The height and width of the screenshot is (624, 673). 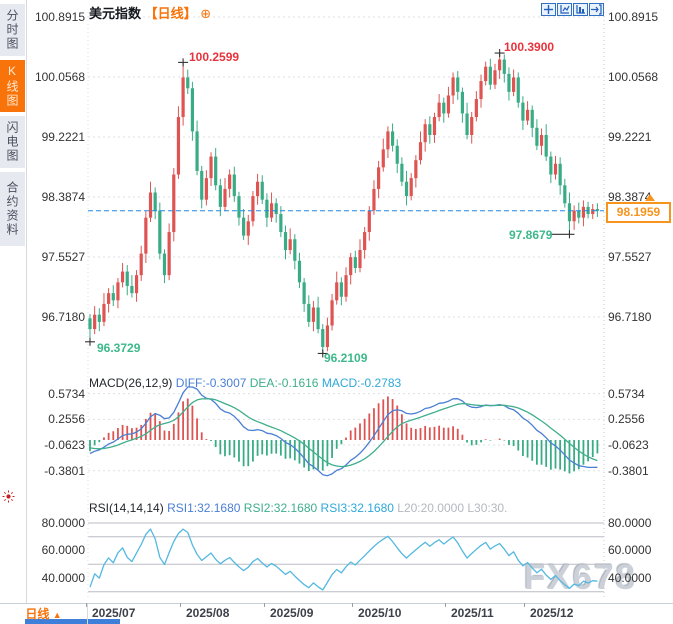 What do you see at coordinates (638, 212) in the screenshot?
I see `current-price-box: 98.1959` at bounding box center [638, 212].